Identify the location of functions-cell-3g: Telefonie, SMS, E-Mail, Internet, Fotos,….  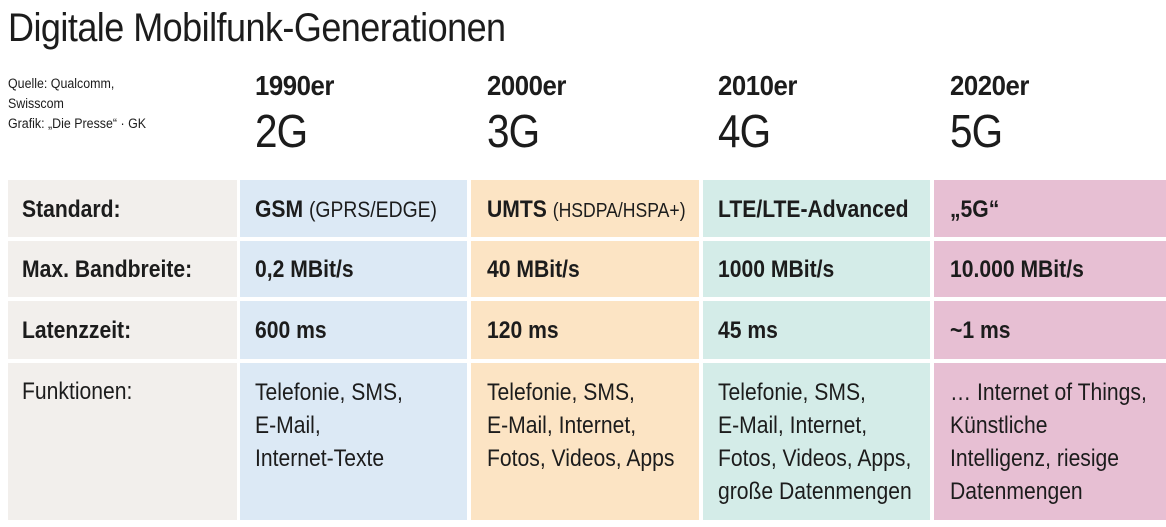
(601, 425).